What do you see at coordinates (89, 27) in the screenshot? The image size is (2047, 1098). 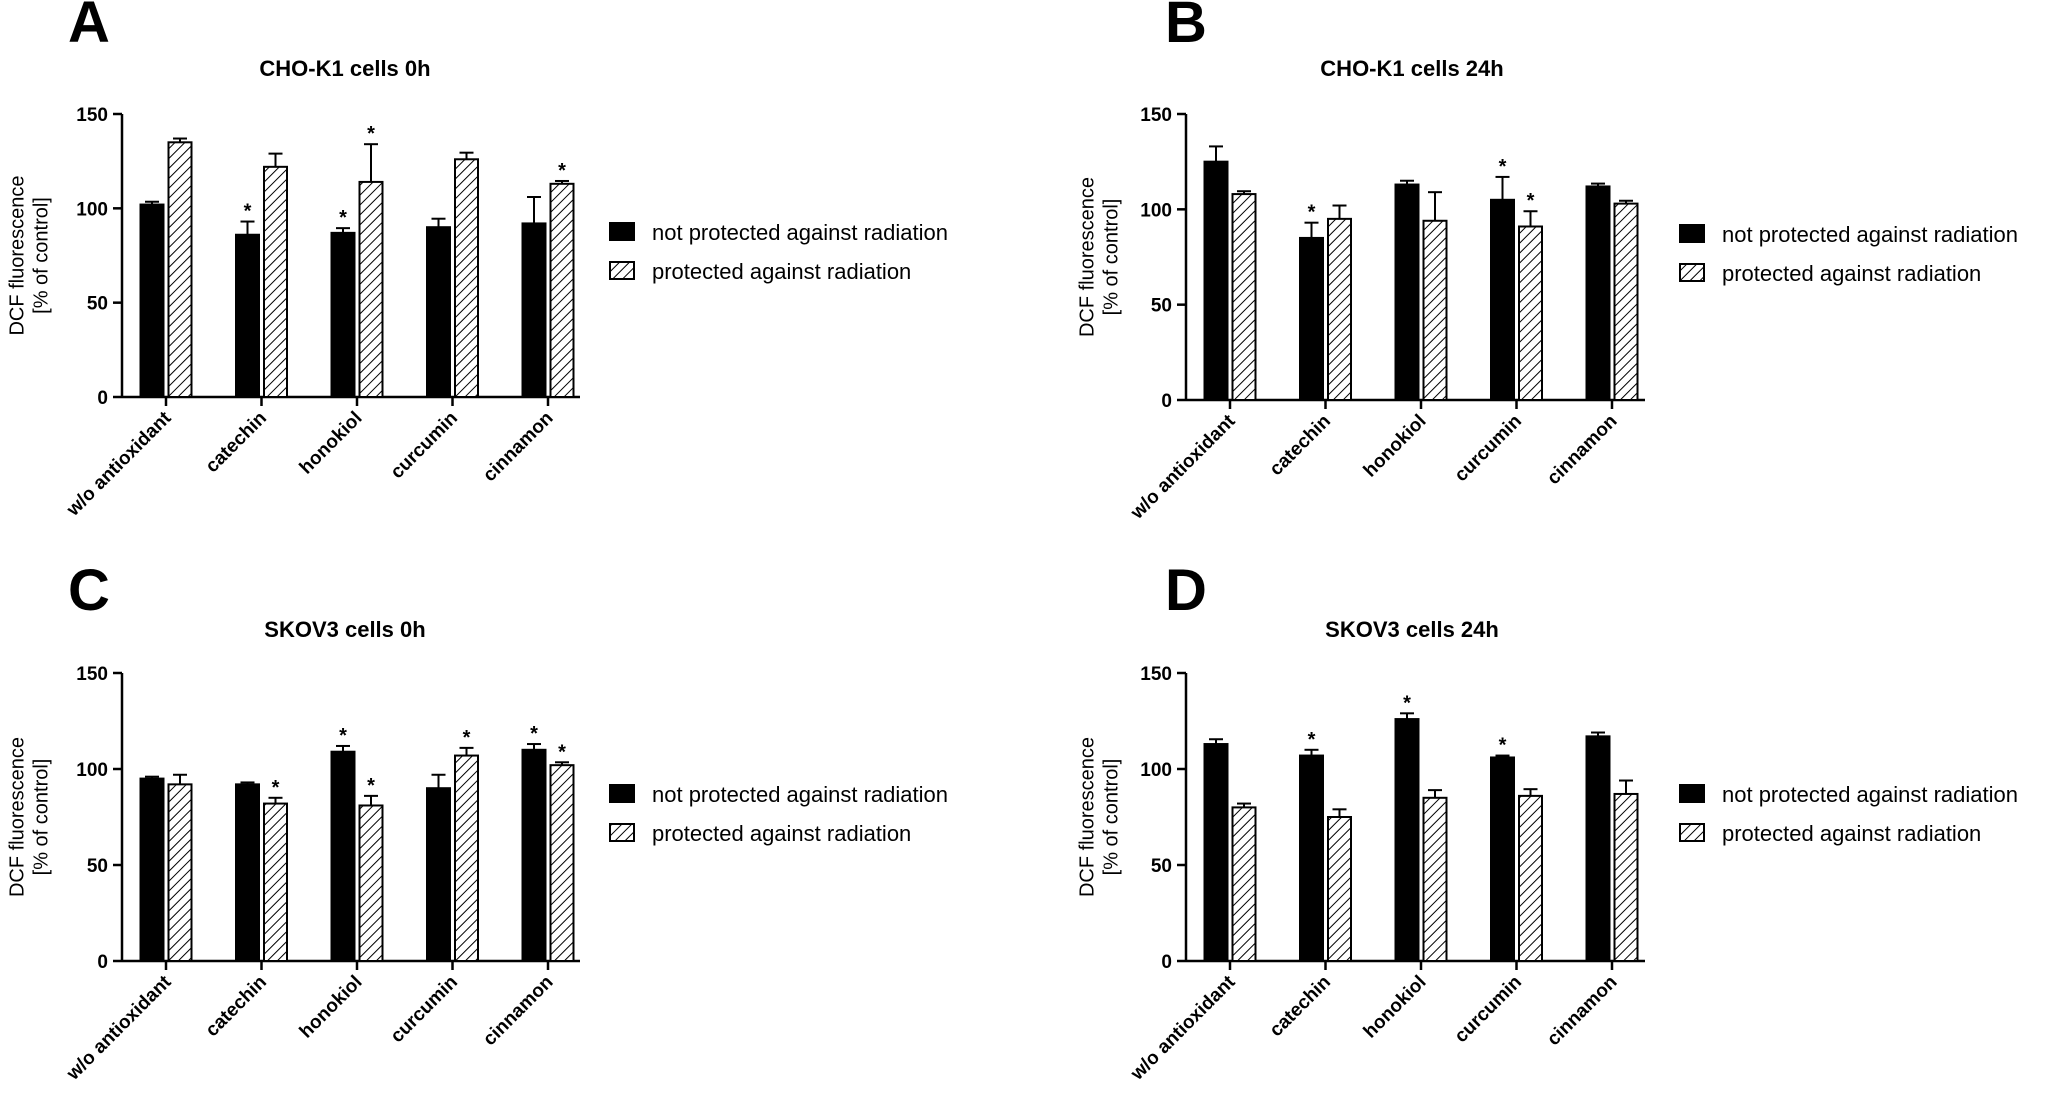 I see `panel-letter: A` at bounding box center [89, 27].